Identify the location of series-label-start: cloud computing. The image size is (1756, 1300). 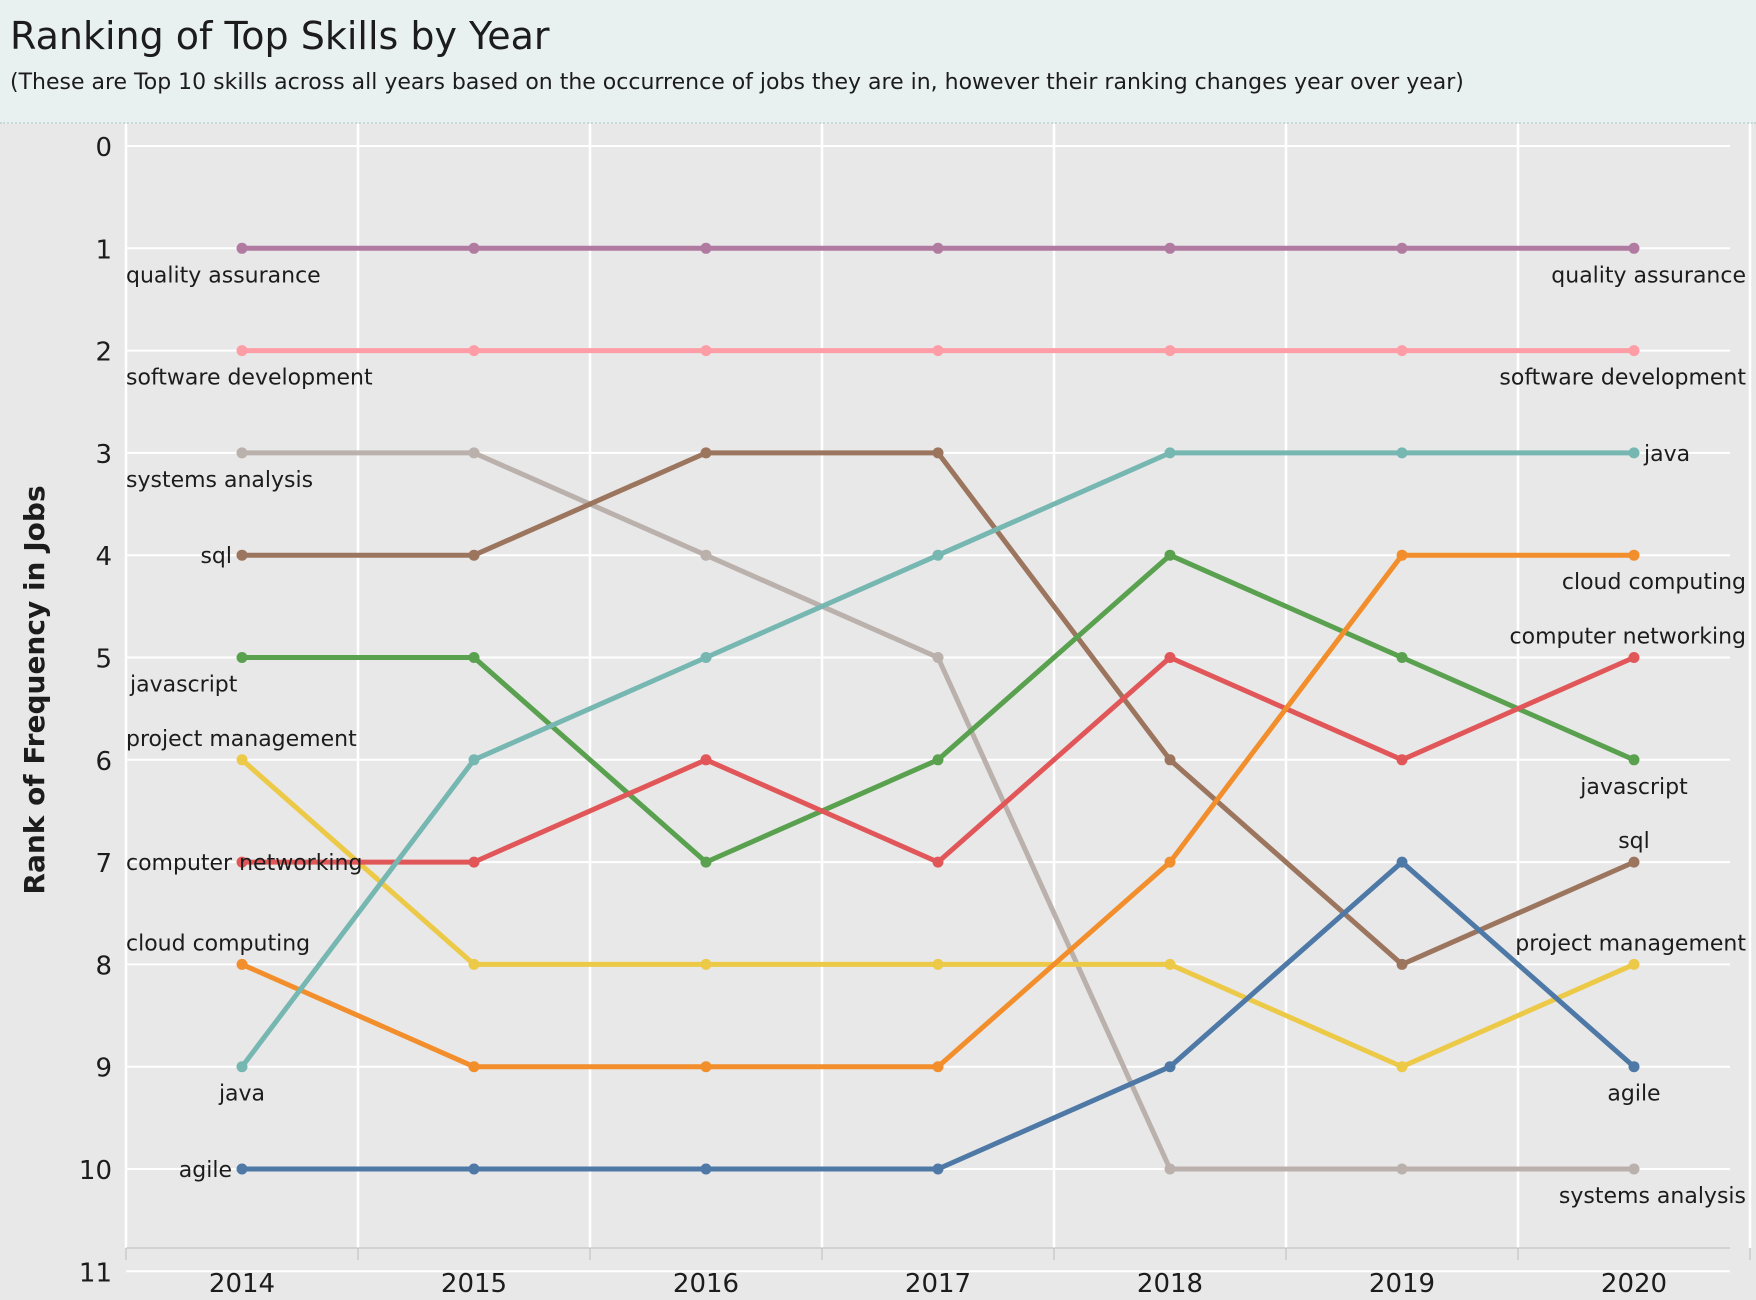
(218, 943).